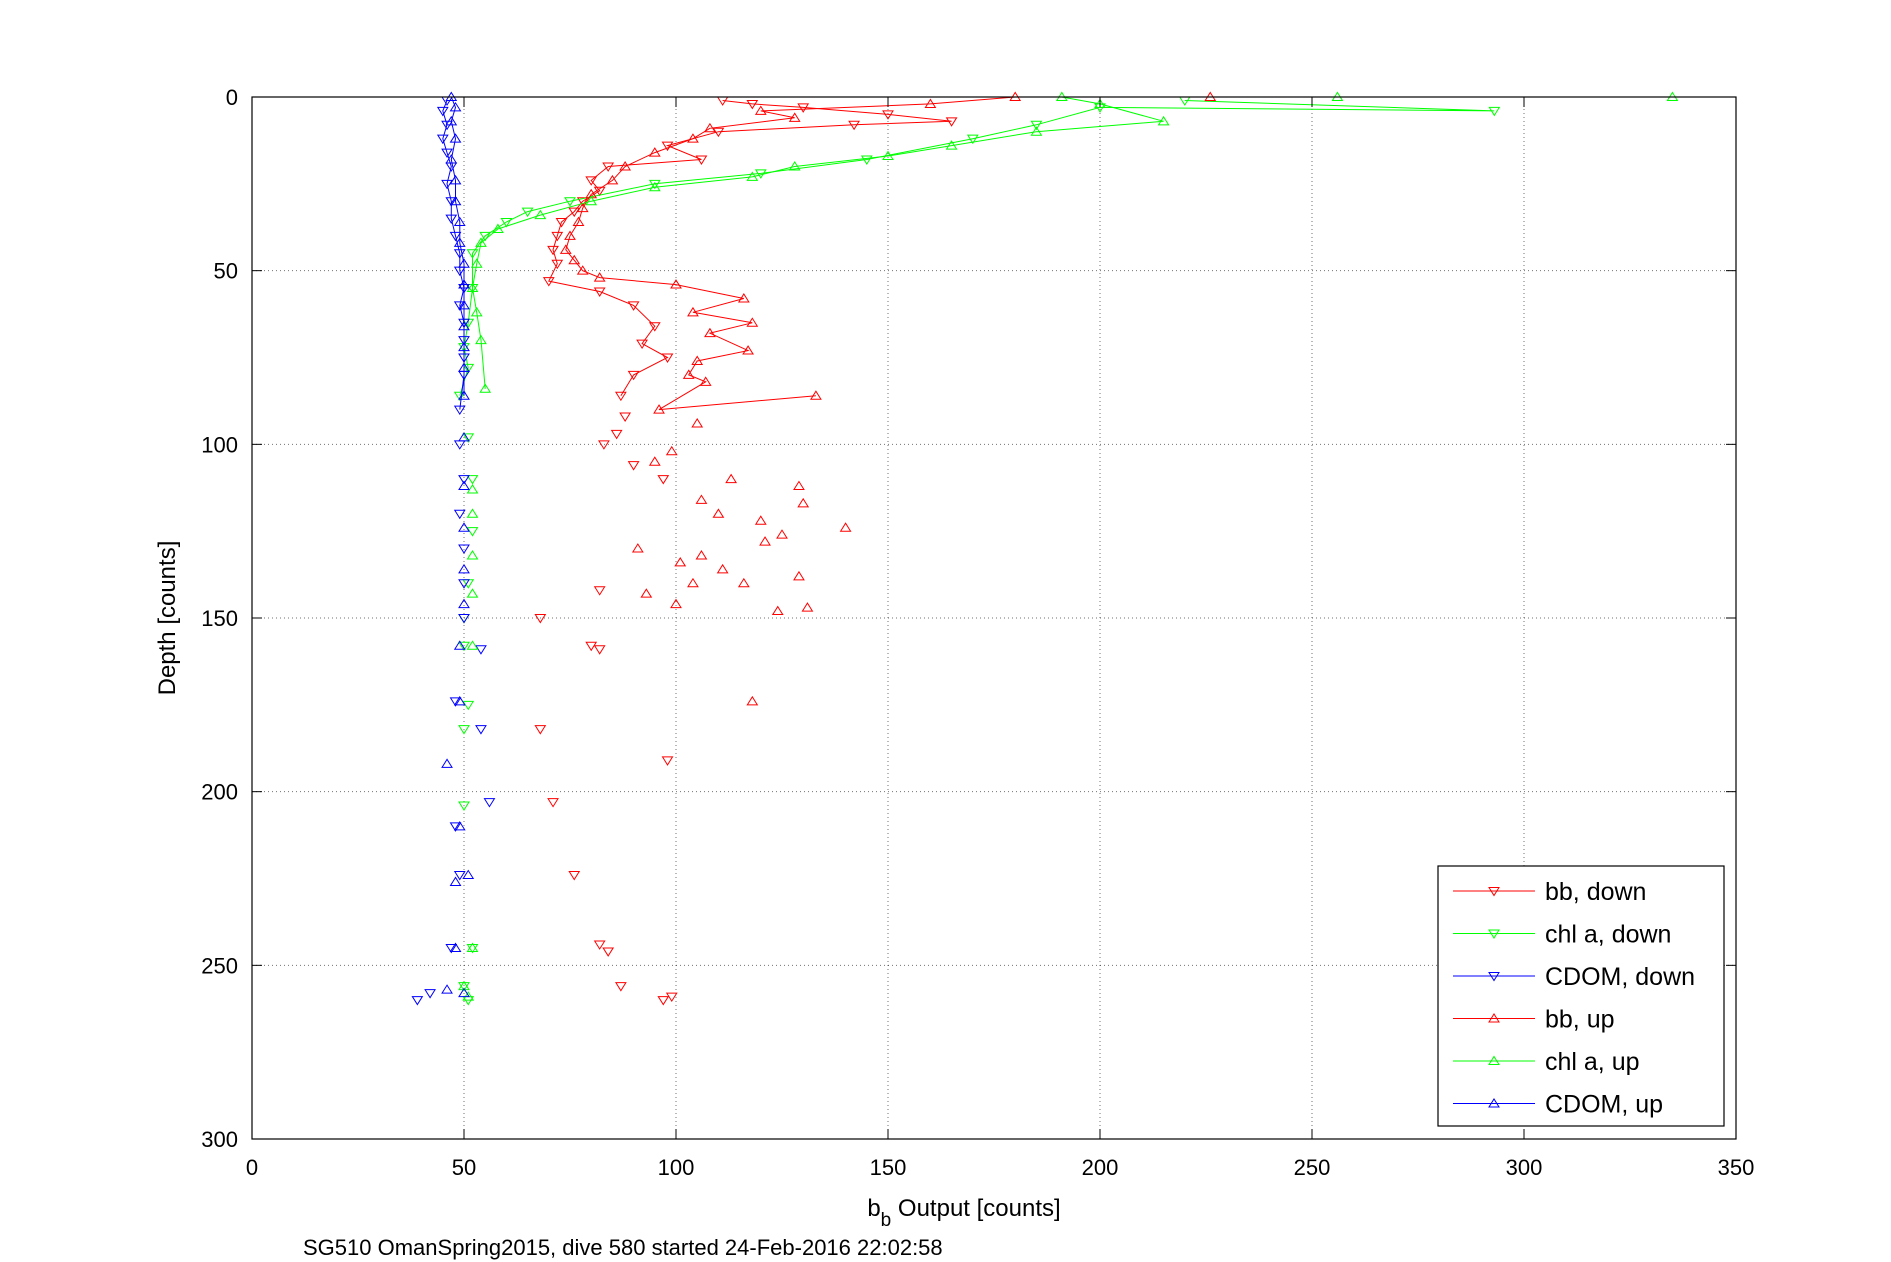 The image size is (1891, 1262). Describe the element at coordinates (977, 248) in the screenshot. I see `series-line-chl-a-down` at that location.